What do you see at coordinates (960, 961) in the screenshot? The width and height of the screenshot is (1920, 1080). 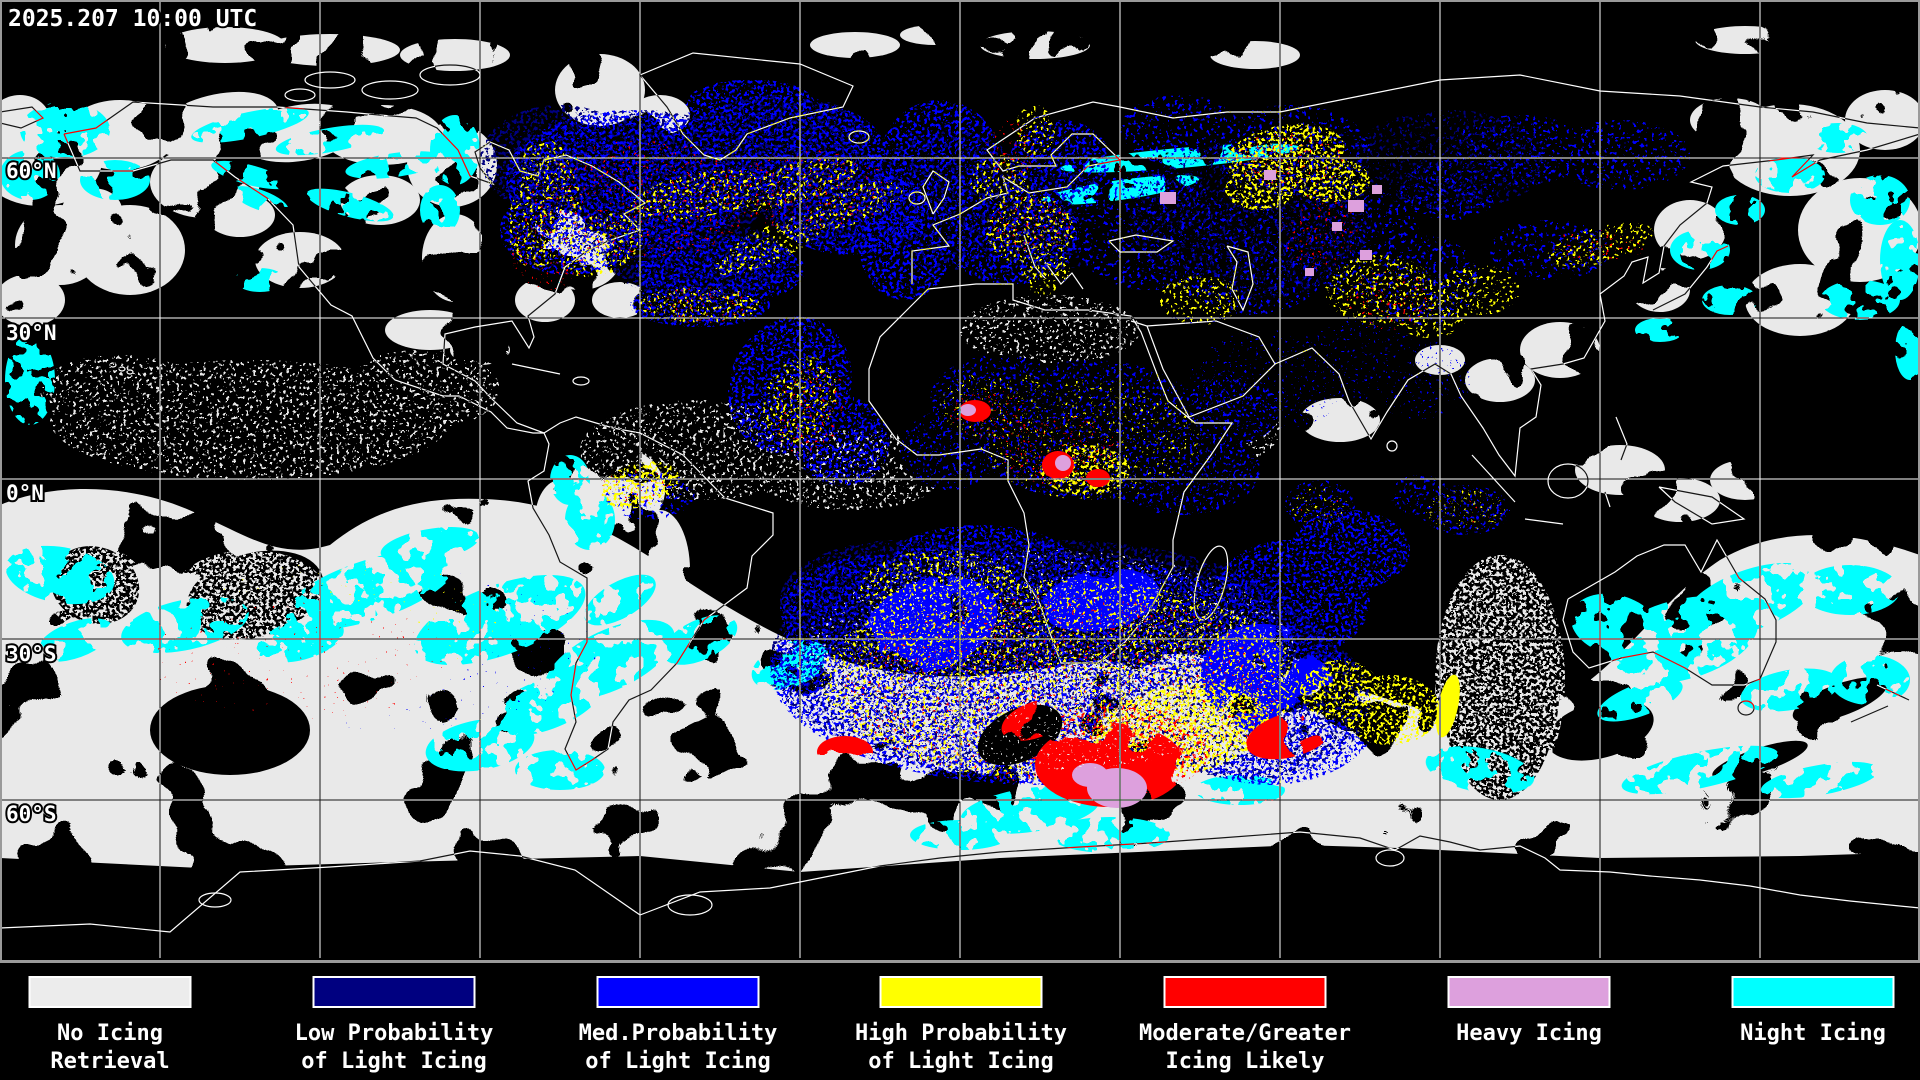 I see `map-legend-separator` at bounding box center [960, 961].